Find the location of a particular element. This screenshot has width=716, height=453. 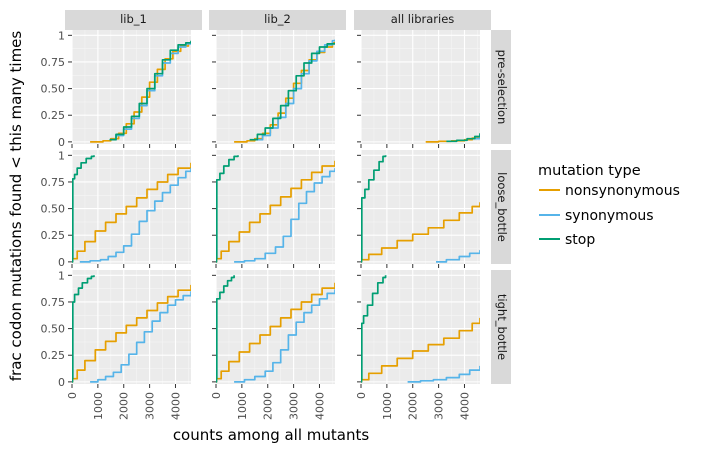

panel-all-libraries-pre-selection is located at coordinates (420, 87).